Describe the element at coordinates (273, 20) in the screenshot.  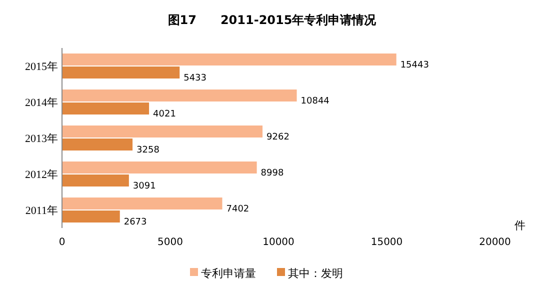
I see `chart-title: 图17 2011-2015年专利申请情况` at that location.